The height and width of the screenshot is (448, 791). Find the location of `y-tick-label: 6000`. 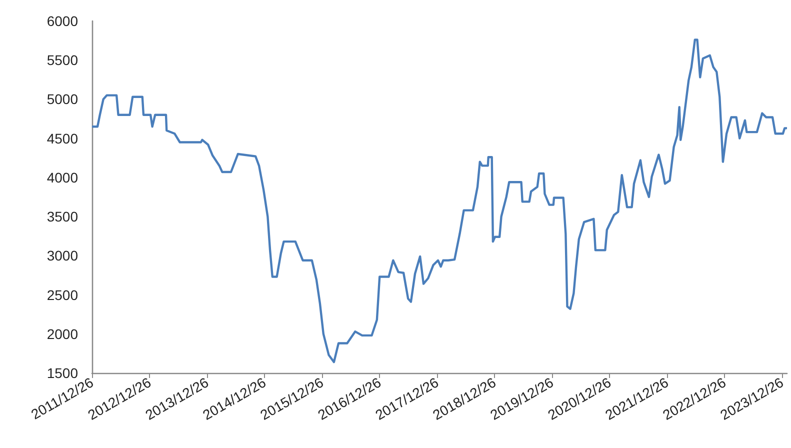

y-tick-label: 6000 is located at coordinates (62, 21).